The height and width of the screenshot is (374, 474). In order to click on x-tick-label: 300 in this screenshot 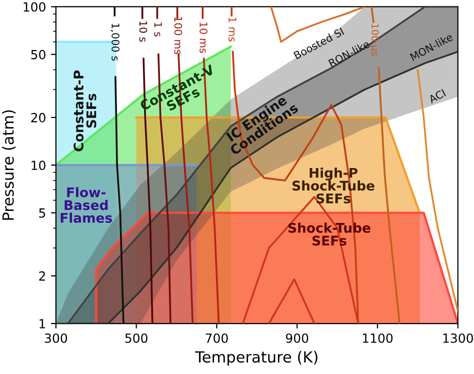, I will do `click(56, 338)`.